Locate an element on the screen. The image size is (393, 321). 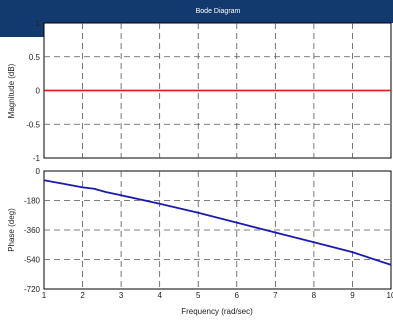
x-tick-label: 10 is located at coordinates (390, 295).